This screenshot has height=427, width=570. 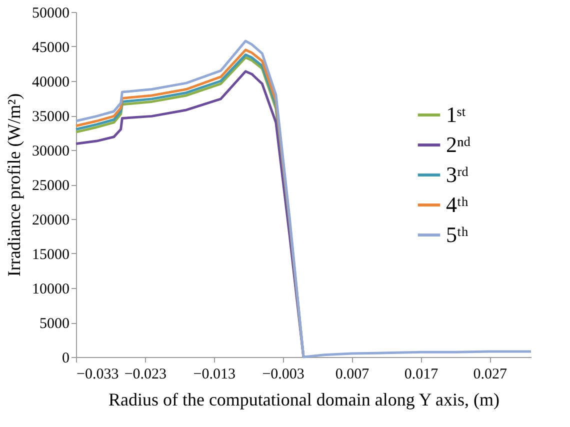 I want to click on legend-label: 1ˢᵗ, so click(x=456, y=114).